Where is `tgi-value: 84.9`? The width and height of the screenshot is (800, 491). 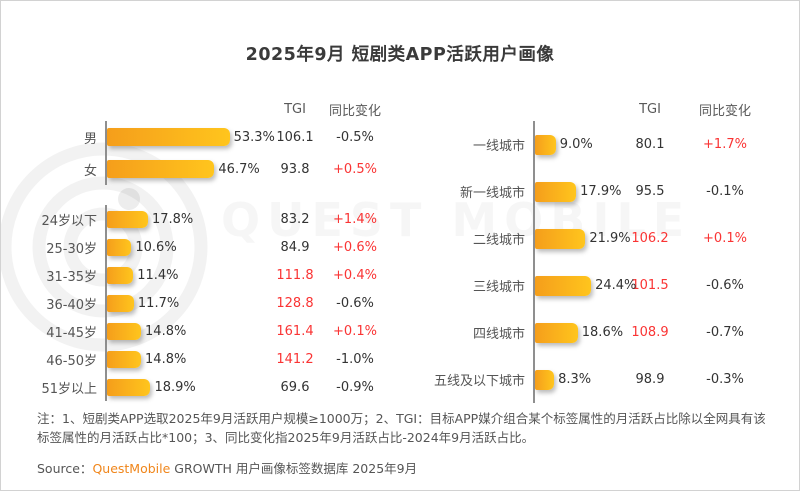 tgi-value: 84.9 is located at coordinates (295, 247).